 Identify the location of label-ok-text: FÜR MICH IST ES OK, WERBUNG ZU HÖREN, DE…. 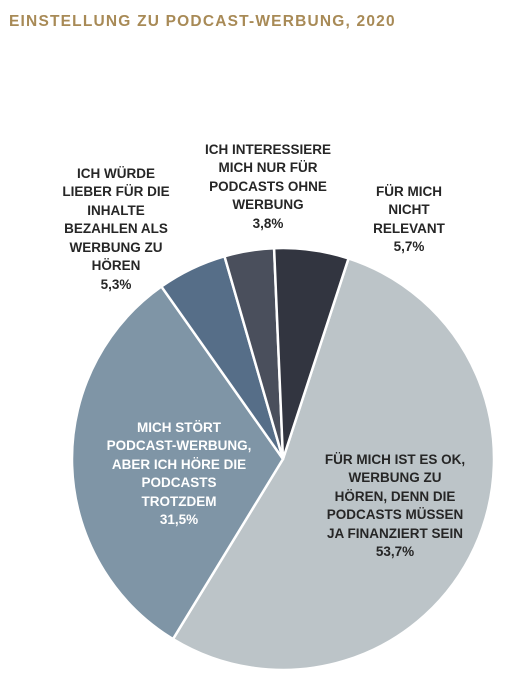
(395, 496).